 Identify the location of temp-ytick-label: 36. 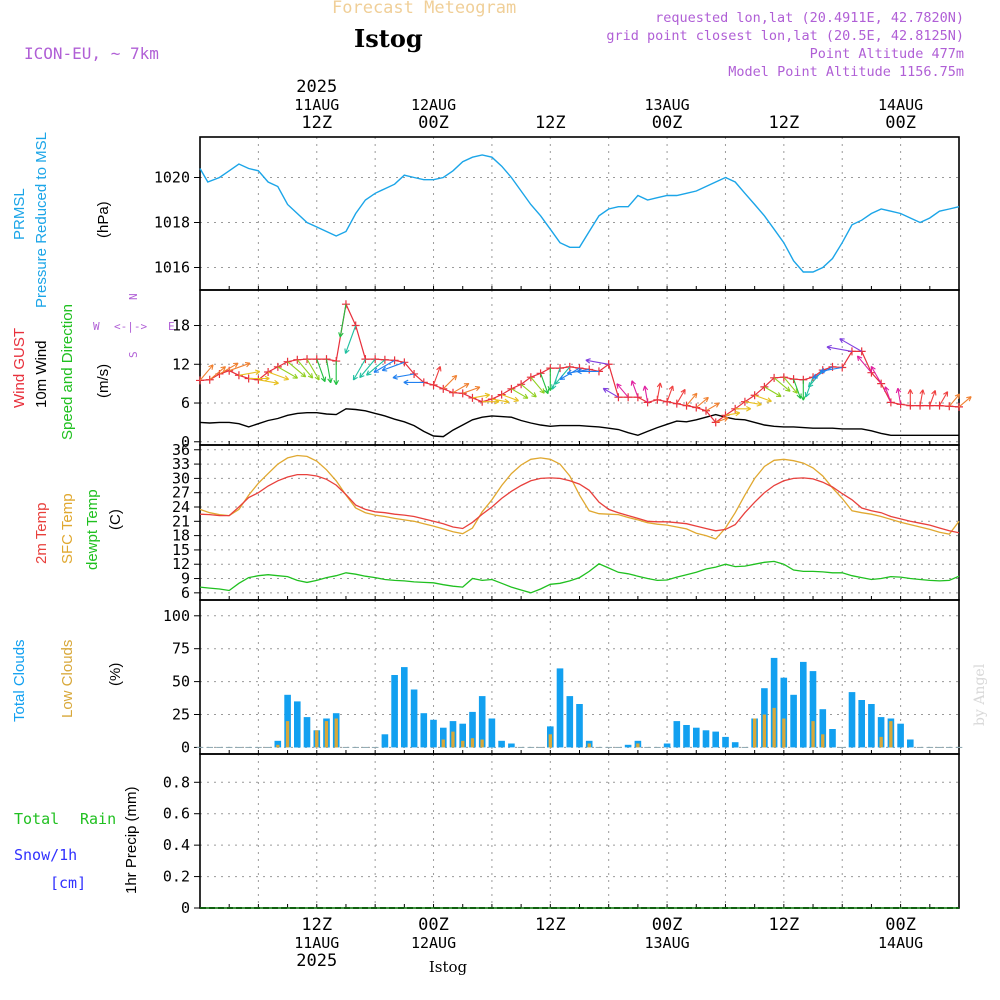
(181, 450).